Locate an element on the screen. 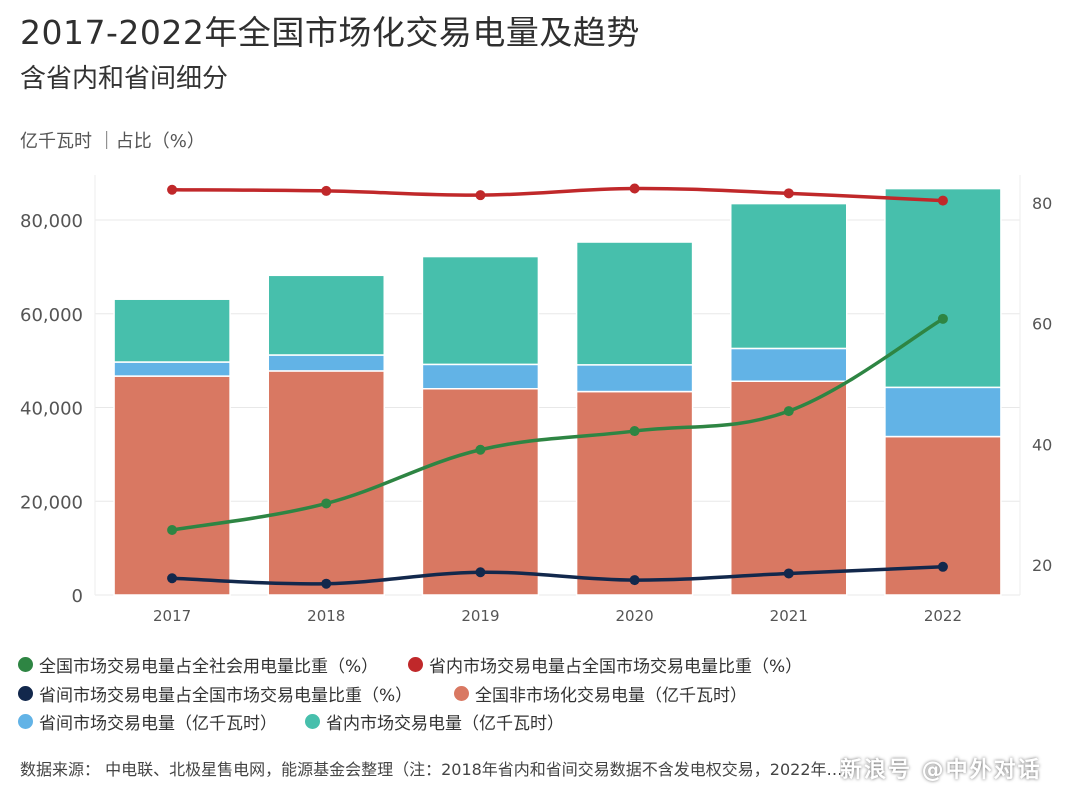 Image resolution: width=1080 pixels, height=788 pixels. legend-item: 省间市场交易电量（亿千瓦时） is located at coordinates (147, 721).